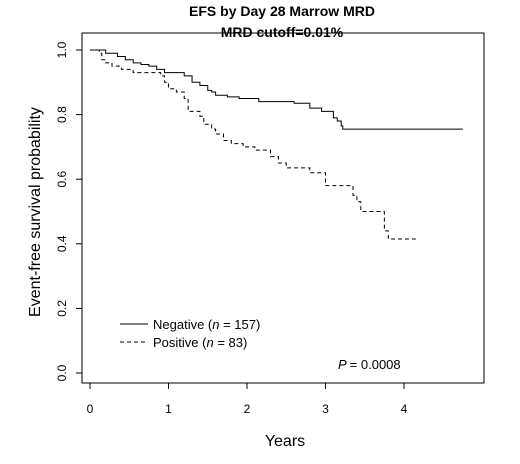  What do you see at coordinates (282, 32) in the screenshot?
I see `chart-subtitle: MRD cutoff=0.01%` at bounding box center [282, 32].